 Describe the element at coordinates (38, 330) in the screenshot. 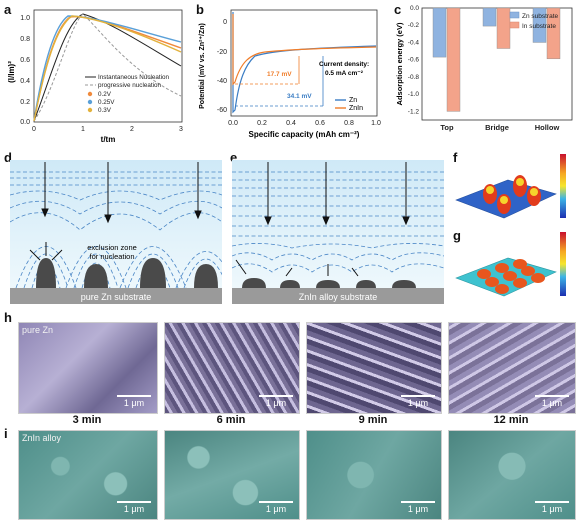

I see `sample-label: pure Zn` at that location.